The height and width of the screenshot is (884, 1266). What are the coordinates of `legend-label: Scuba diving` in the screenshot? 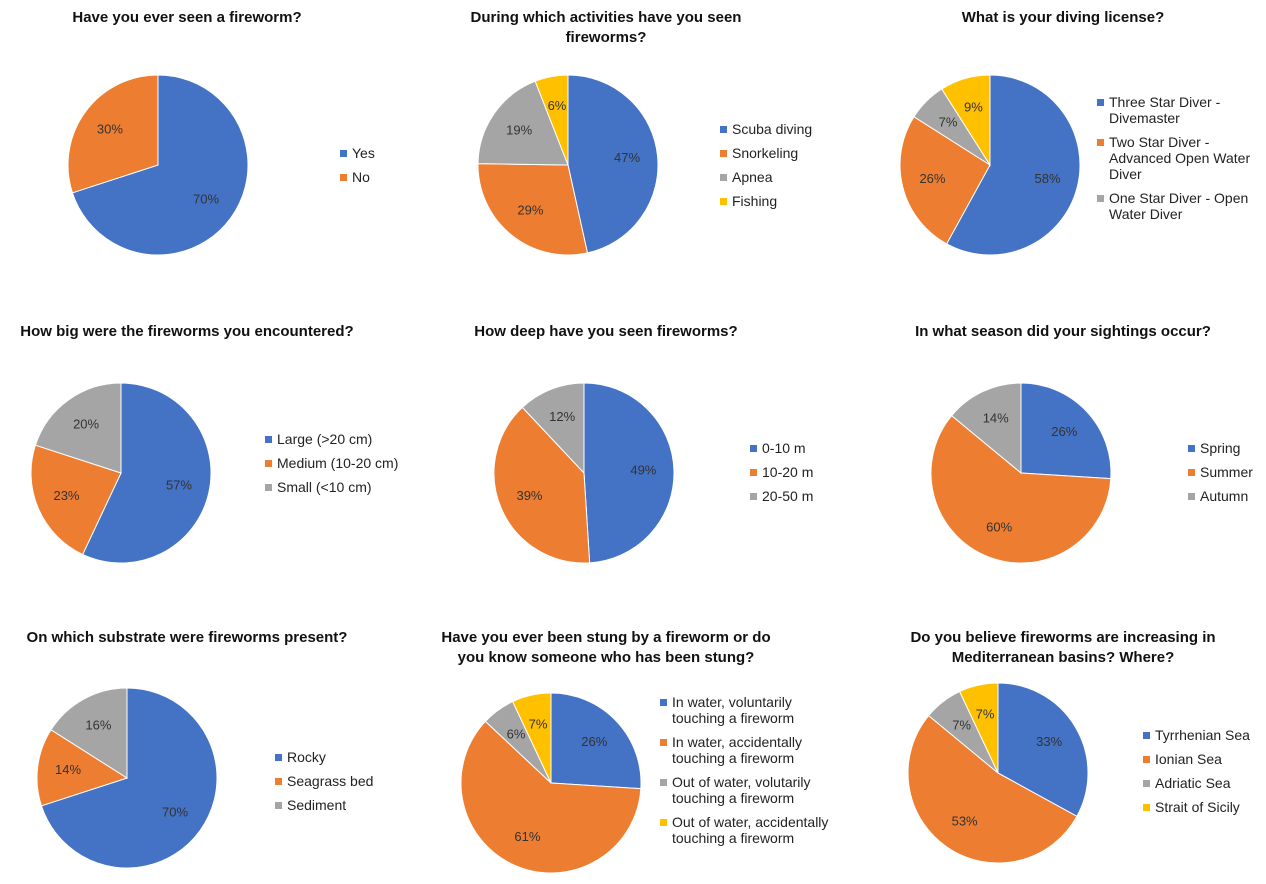 It's located at (772, 129).